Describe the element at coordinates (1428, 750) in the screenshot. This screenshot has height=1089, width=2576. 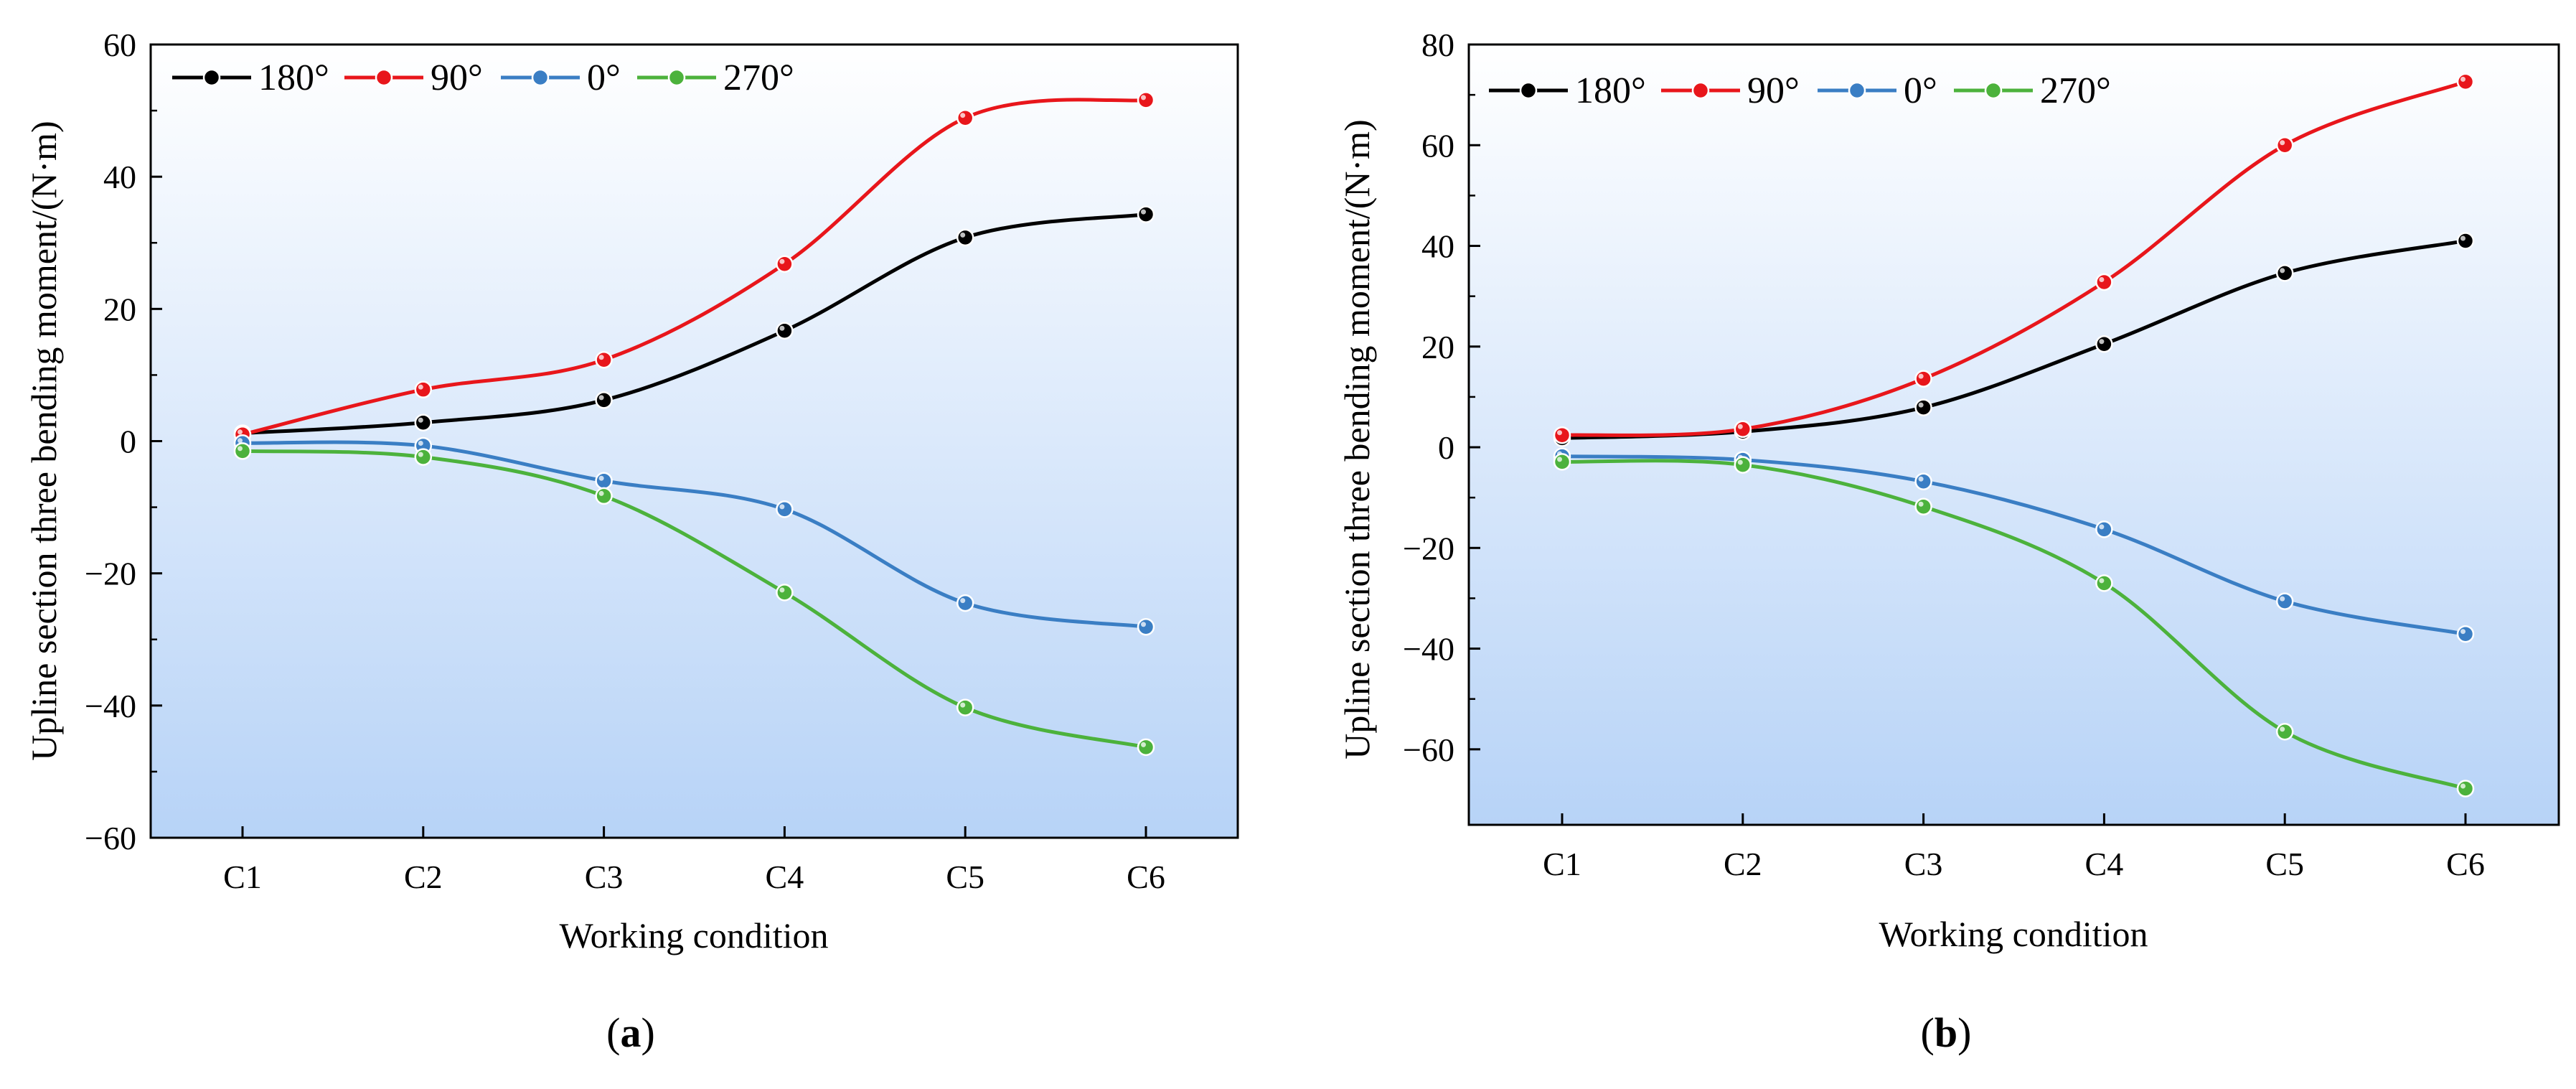
I see `y-tick-label-b-0: −60` at that location.